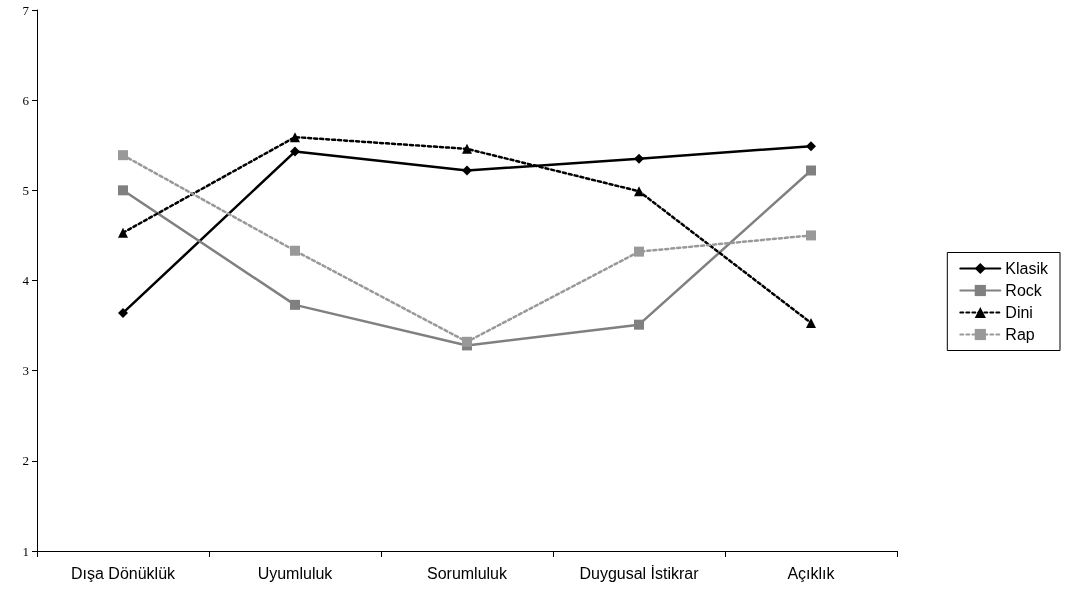  Describe the element at coordinates (639, 572) in the screenshot. I see `x-tick-label: Duygusal İstikrar` at that location.